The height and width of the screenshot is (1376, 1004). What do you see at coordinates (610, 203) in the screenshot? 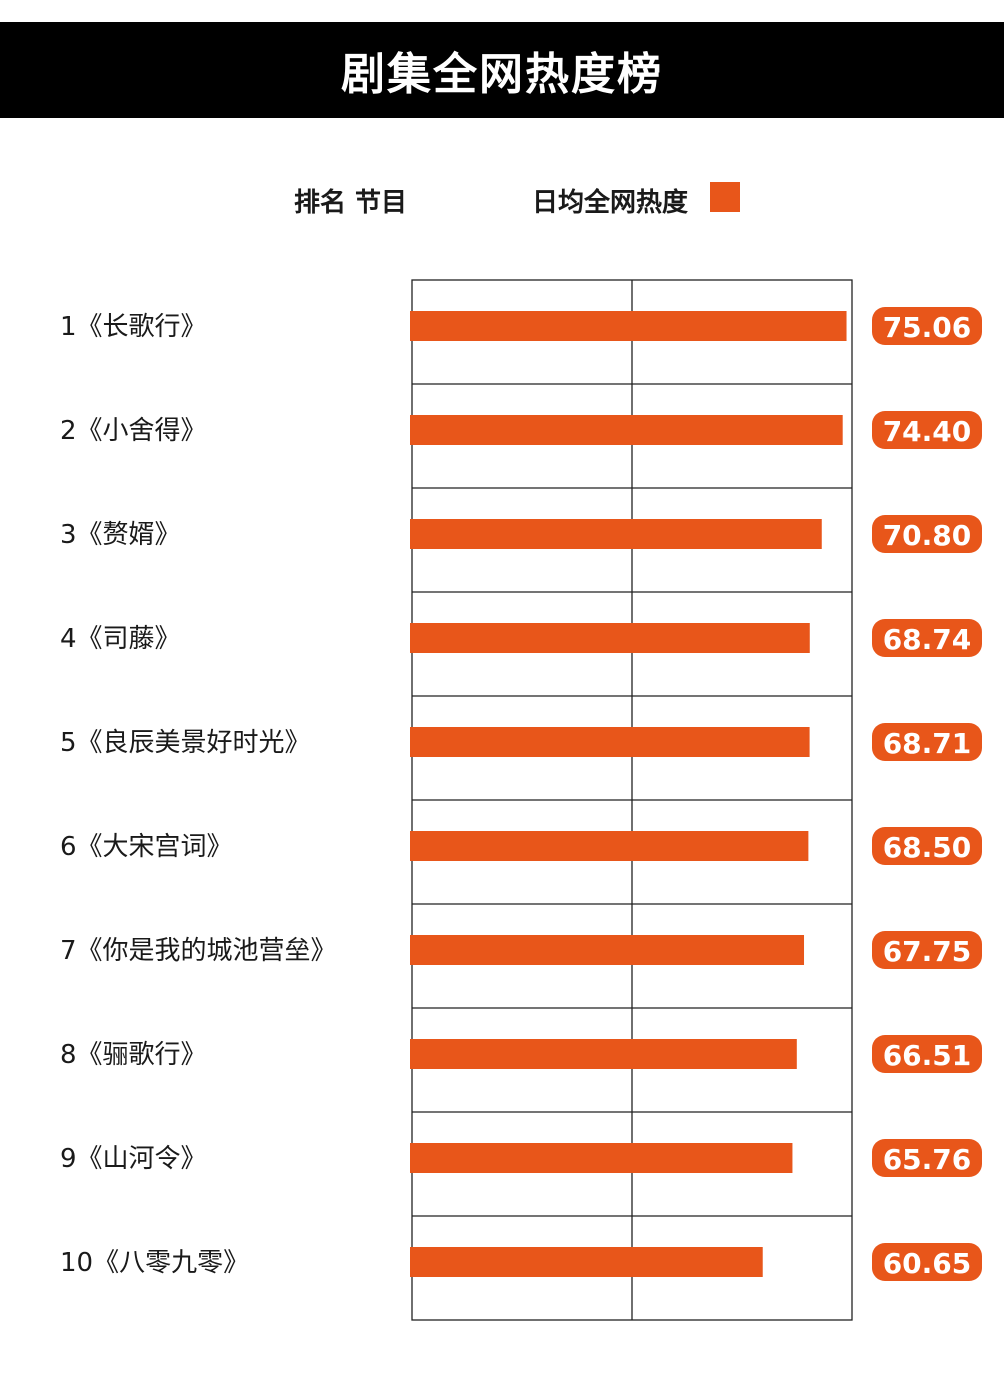
I see `legend-label: 日均全网热度` at bounding box center [610, 203].